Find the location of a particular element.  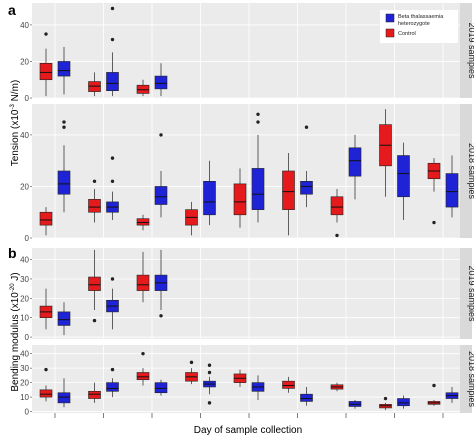

y-tick-label-p0-f1-0: 0 is located at coordinates (27, 238).